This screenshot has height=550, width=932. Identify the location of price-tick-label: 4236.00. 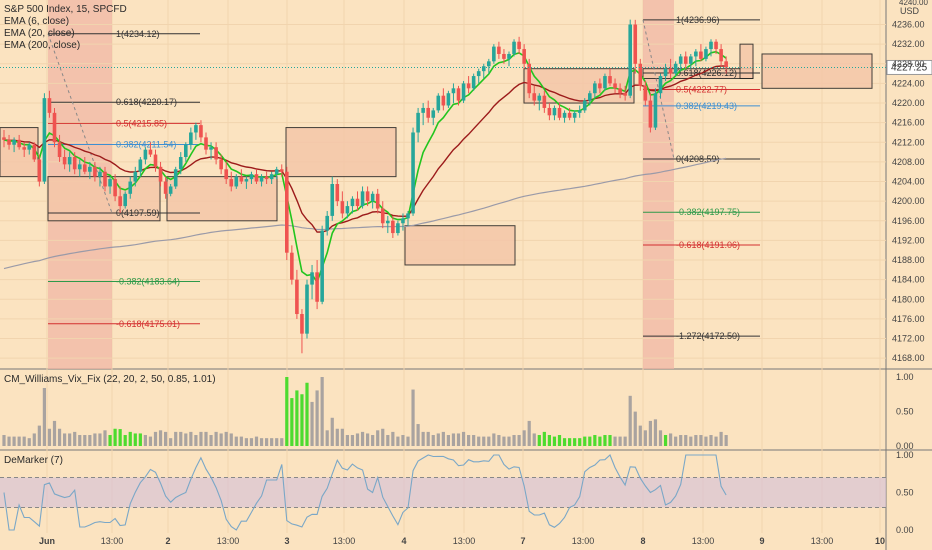
(908, 25).